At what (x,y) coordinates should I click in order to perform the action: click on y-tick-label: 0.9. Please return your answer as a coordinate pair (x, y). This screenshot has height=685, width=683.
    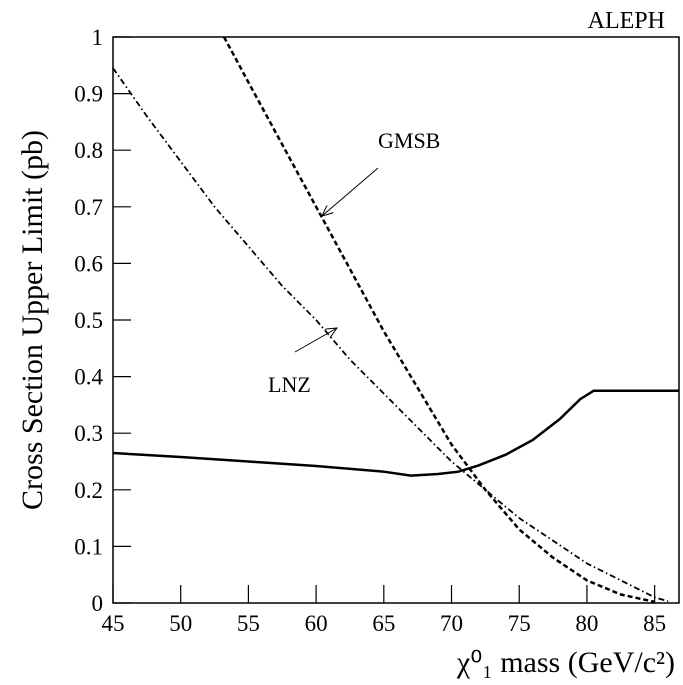
    Looking at the image, I should click on (88, 94).